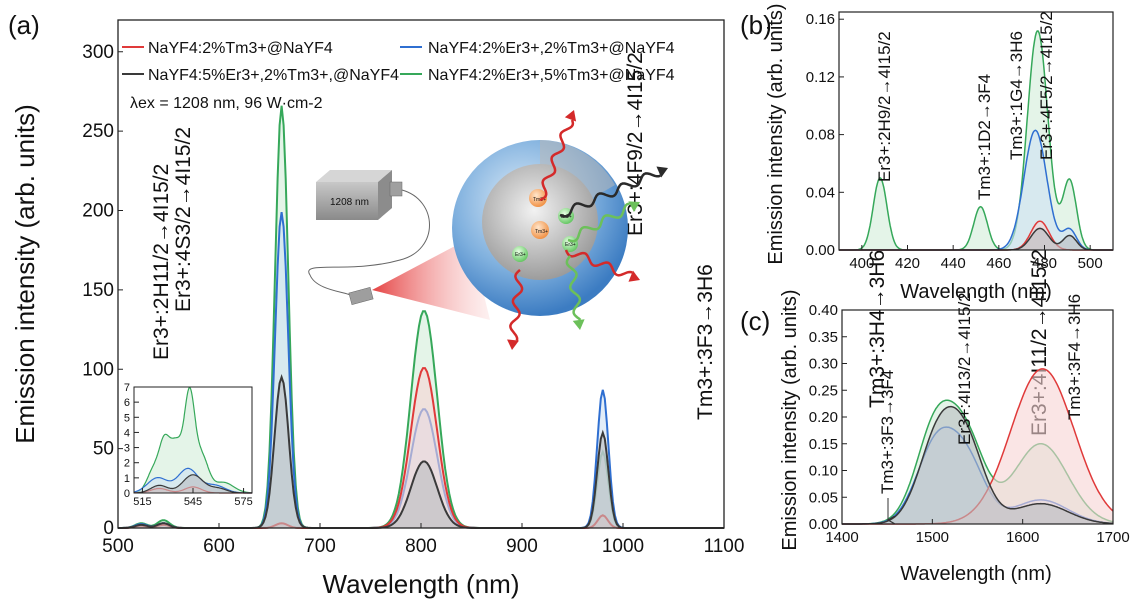 The image size is (1132, 609). I want to click on annot-b-tm-1d2: Tm3+:1D2→3F4, so click(984, 137).